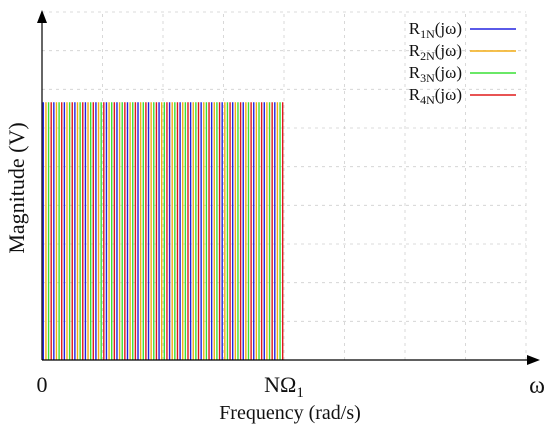  What do you see at coordinates (290, 413) in the screenshot?
I see `x-axis-label: Frequency (rad/s)` at bounding box center [290, 413].